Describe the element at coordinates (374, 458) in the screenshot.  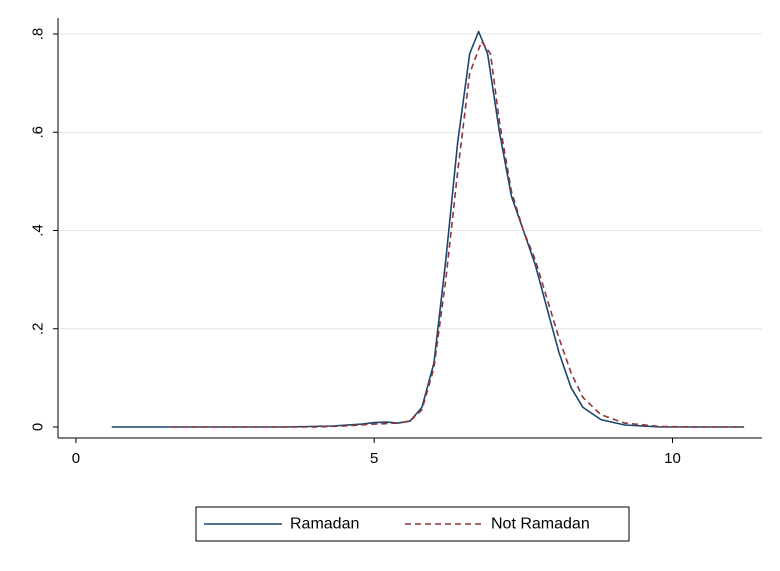
I see `x-tick-label-1: 5` at that location.